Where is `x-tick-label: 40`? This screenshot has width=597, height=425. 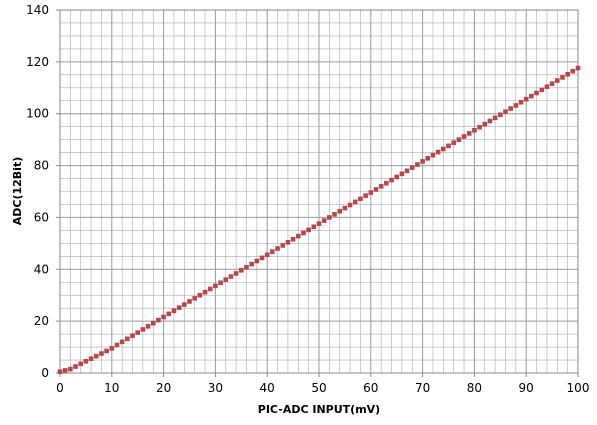 x-tick-label: 40 is located at coordinates (267, 388).